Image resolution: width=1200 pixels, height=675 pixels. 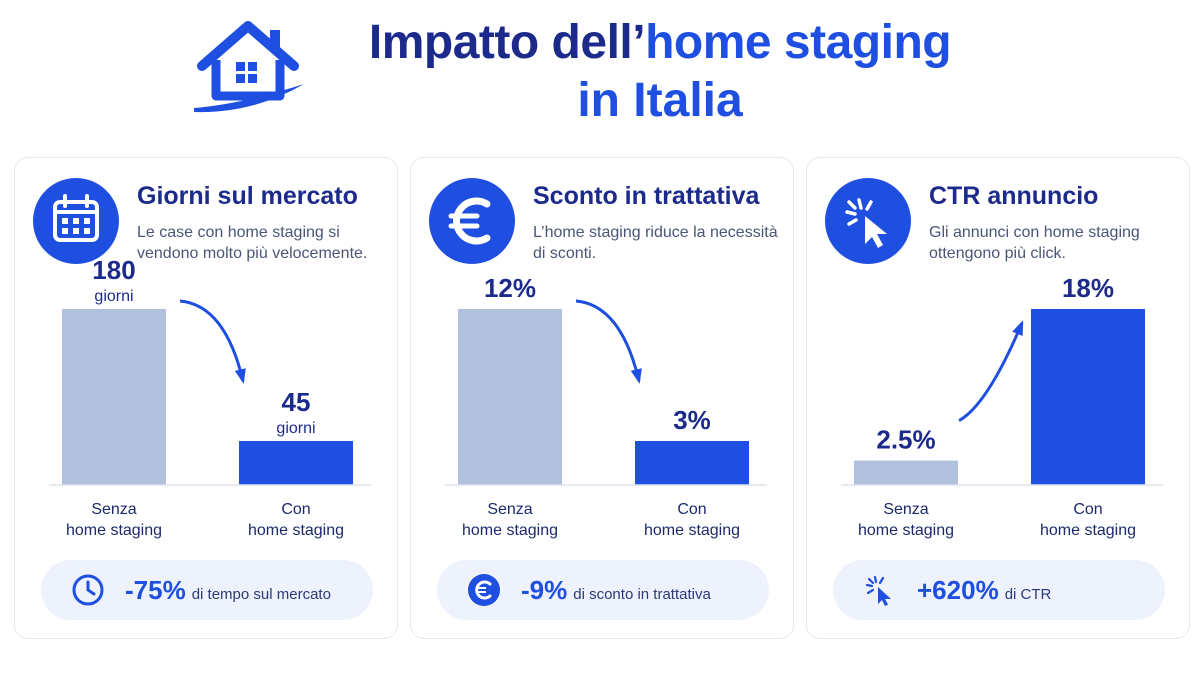 I want to click on card-title: Giorni sul mercato, so click(x=247, y=196).